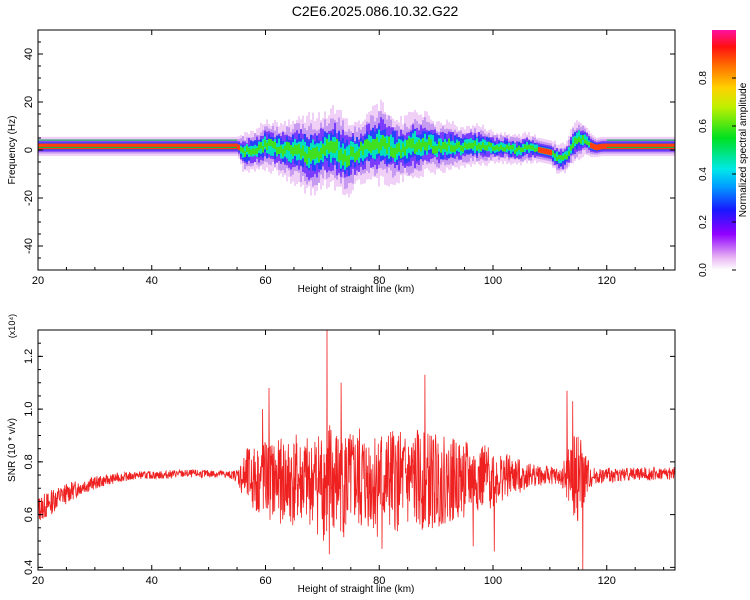 This screenshot has height=600, width=750. I want to click on snr-y-tick-label: 0.8, so click(29, 461).